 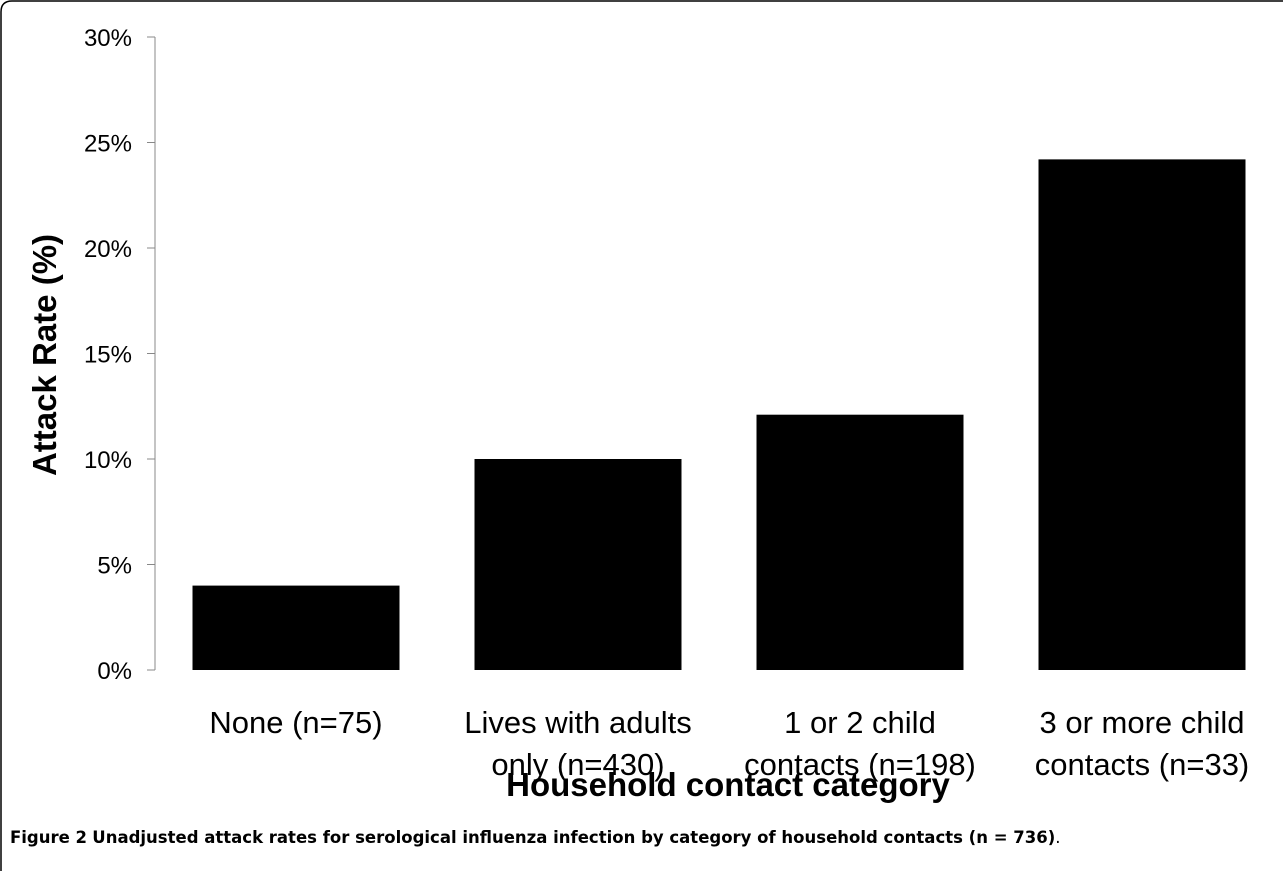 What do you see at coordinates (108, 38) in the screenshot?
I see `y-tick-label: 30%` at bounding box center [108, 38].